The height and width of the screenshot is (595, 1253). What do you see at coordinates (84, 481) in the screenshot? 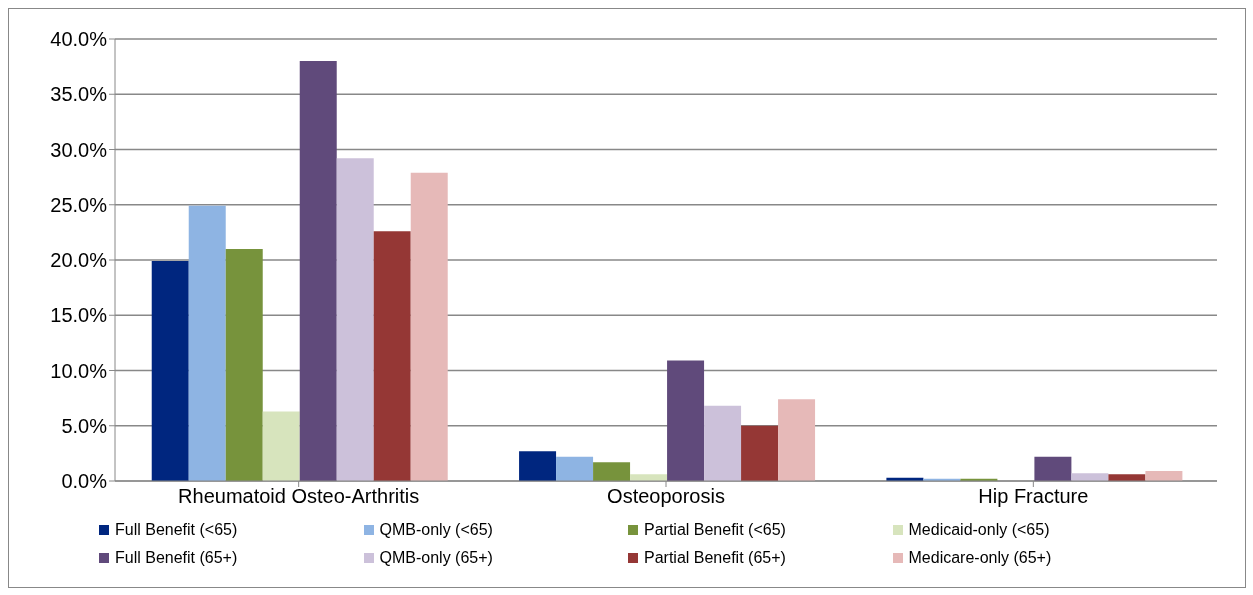
I see `y-tick-label: 0.0%` at bounding box center [84, 481].